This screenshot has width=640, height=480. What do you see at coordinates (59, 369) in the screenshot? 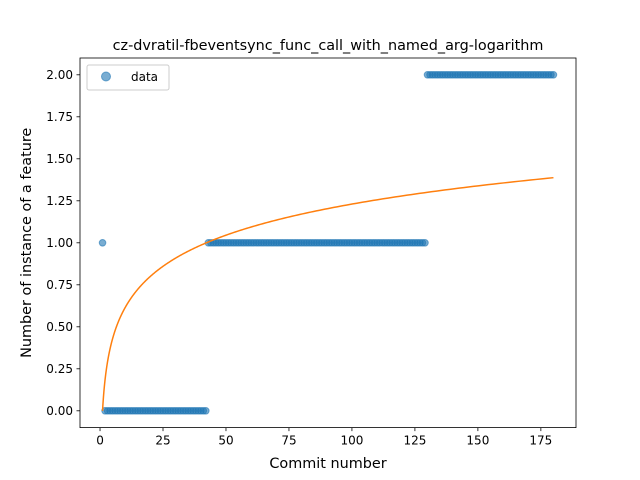
I see `y-tick-label: 0.25` at bounding box center [59, 369].